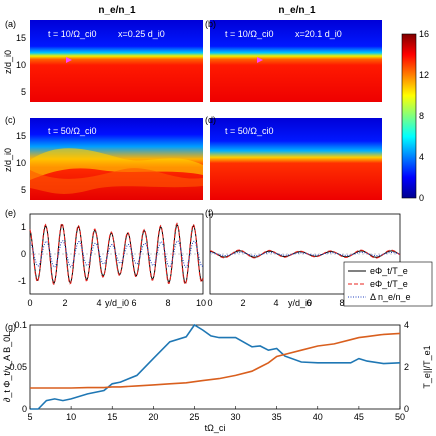 The image size is (436, 436). I want to click on ytick-e-0: 0, so click(23, 254).